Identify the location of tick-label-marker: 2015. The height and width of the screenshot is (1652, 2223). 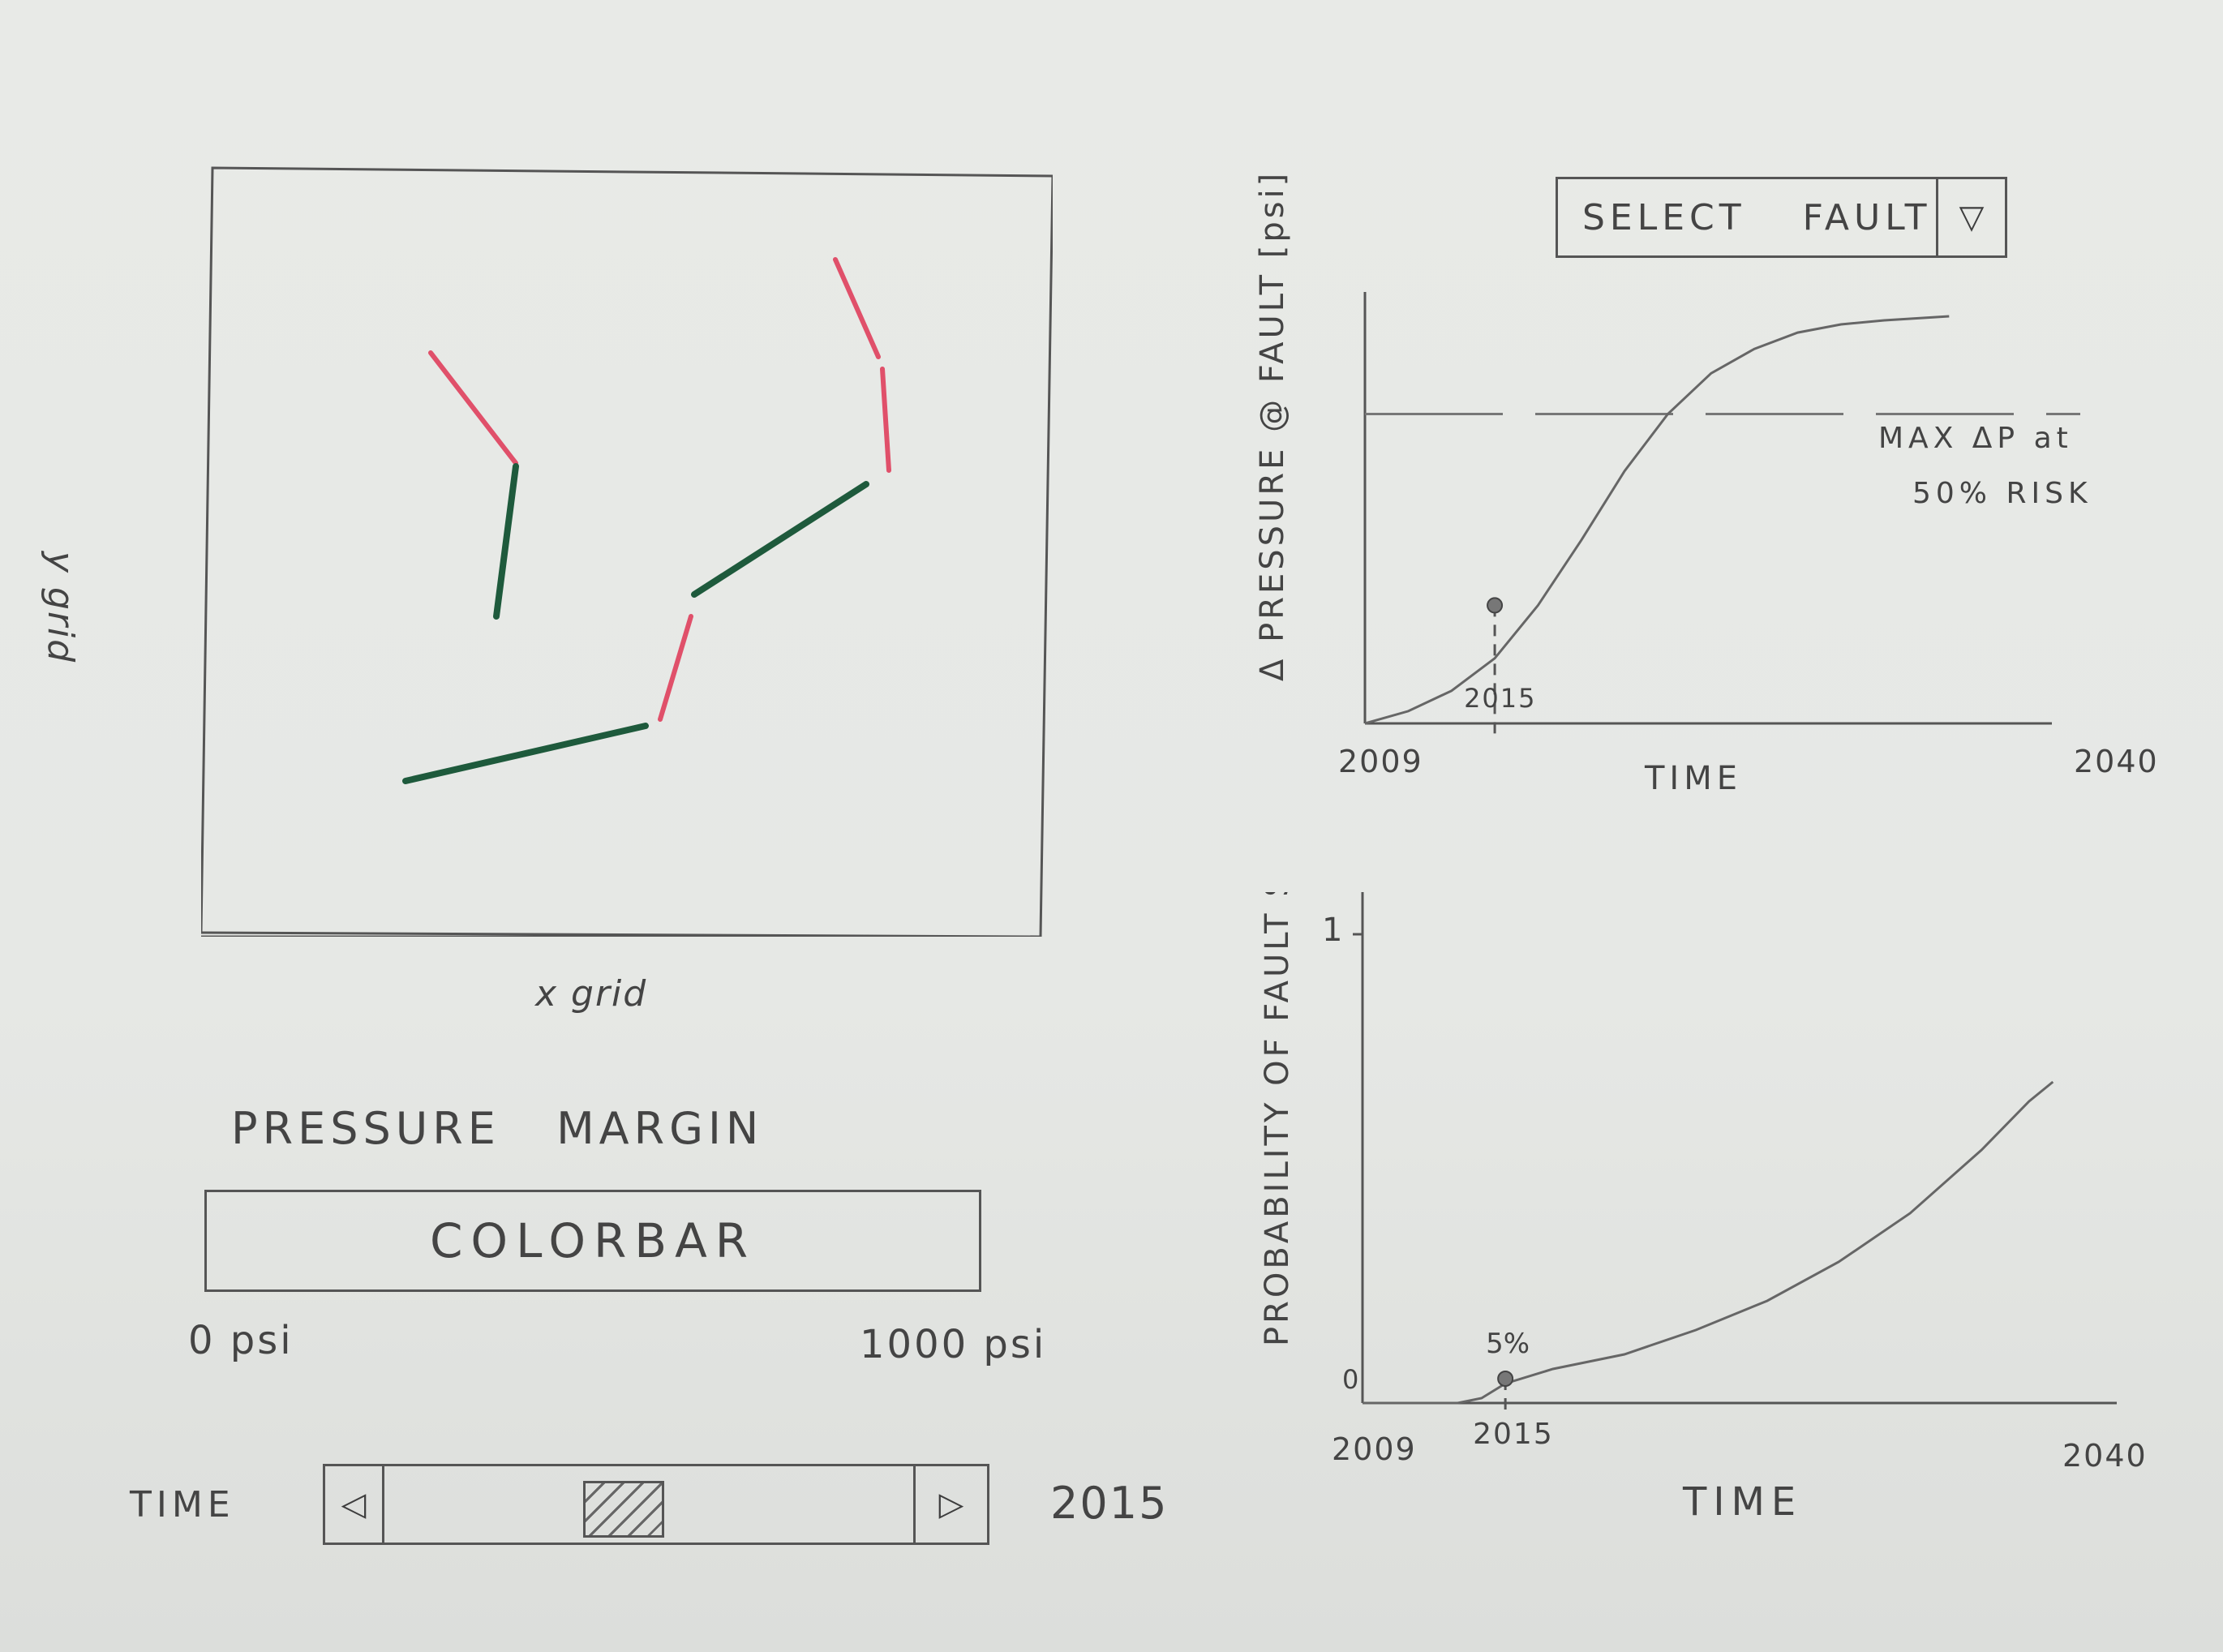
(1513, 1434).